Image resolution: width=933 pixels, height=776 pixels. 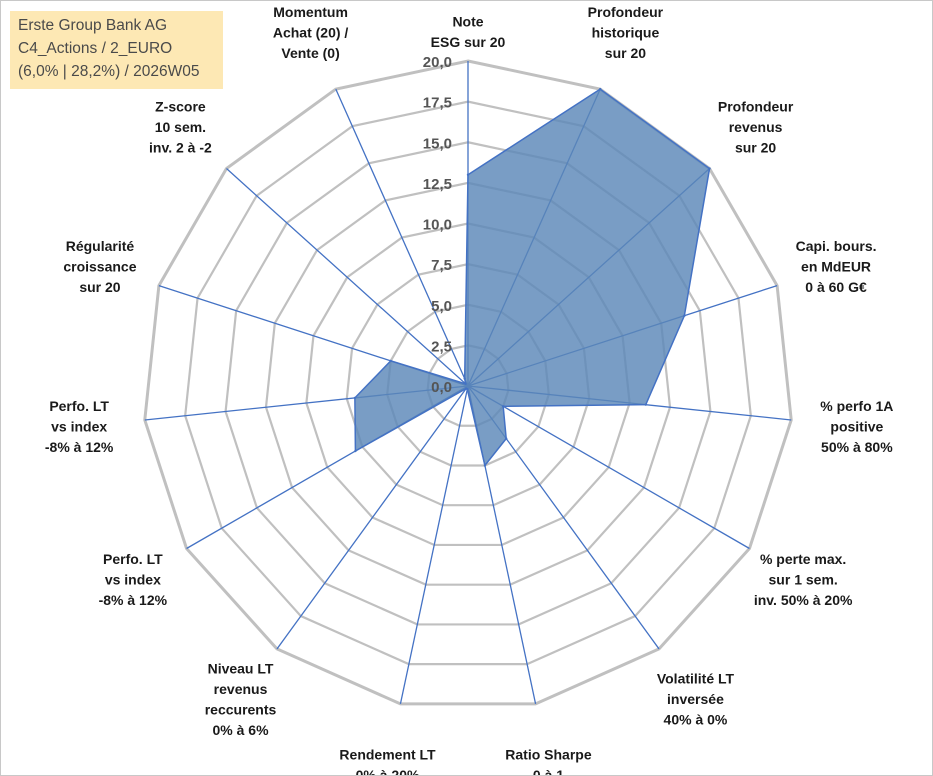 What do you see at coordinates (437, 103) in the screenshot?
I see `tick-label: 17,5` at bounding box center [437, 103].